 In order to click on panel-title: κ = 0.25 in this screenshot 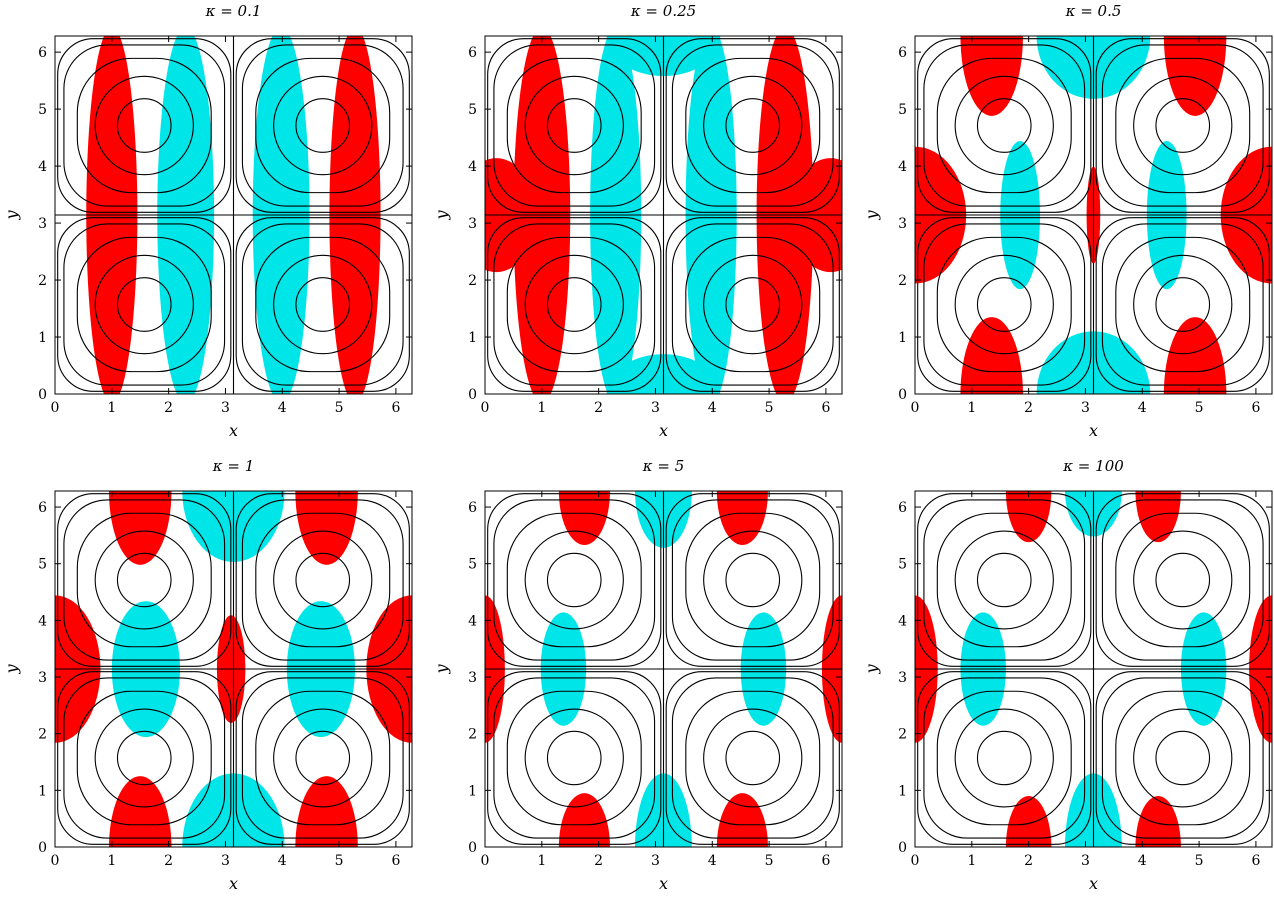, I will do `click(663, 11)`.